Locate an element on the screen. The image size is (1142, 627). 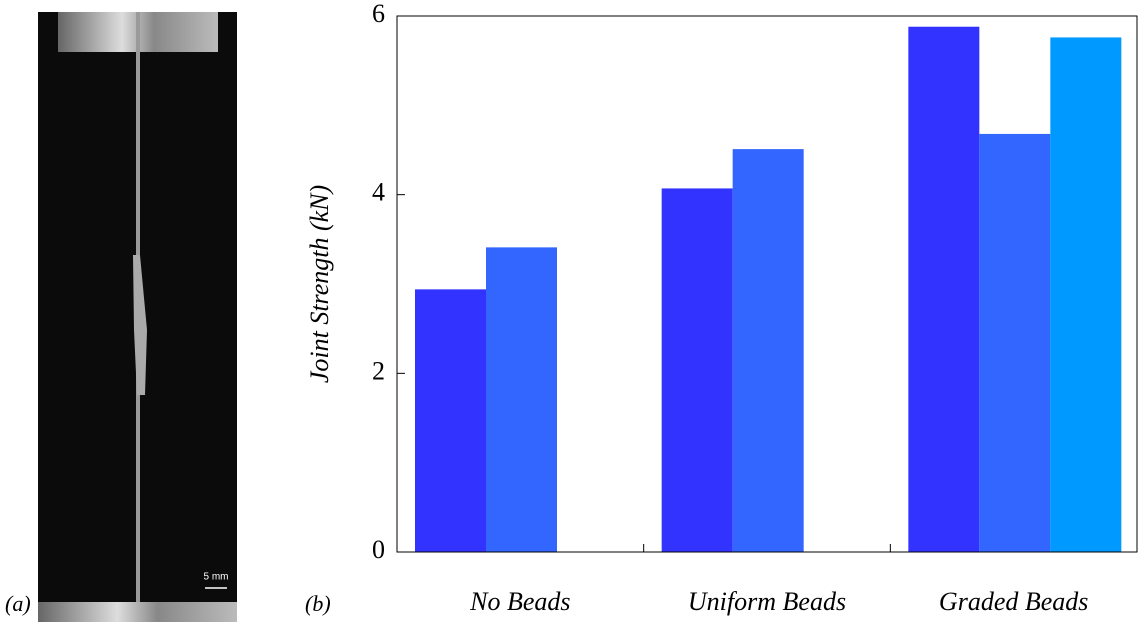
y-tick-label: 2 is located at coordinates (378, 370).